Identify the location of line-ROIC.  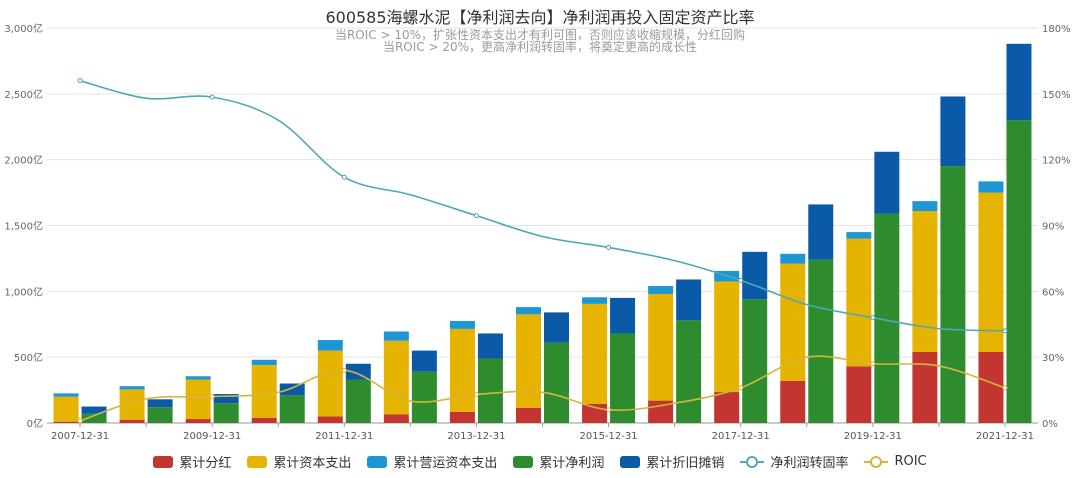
(542, 388).